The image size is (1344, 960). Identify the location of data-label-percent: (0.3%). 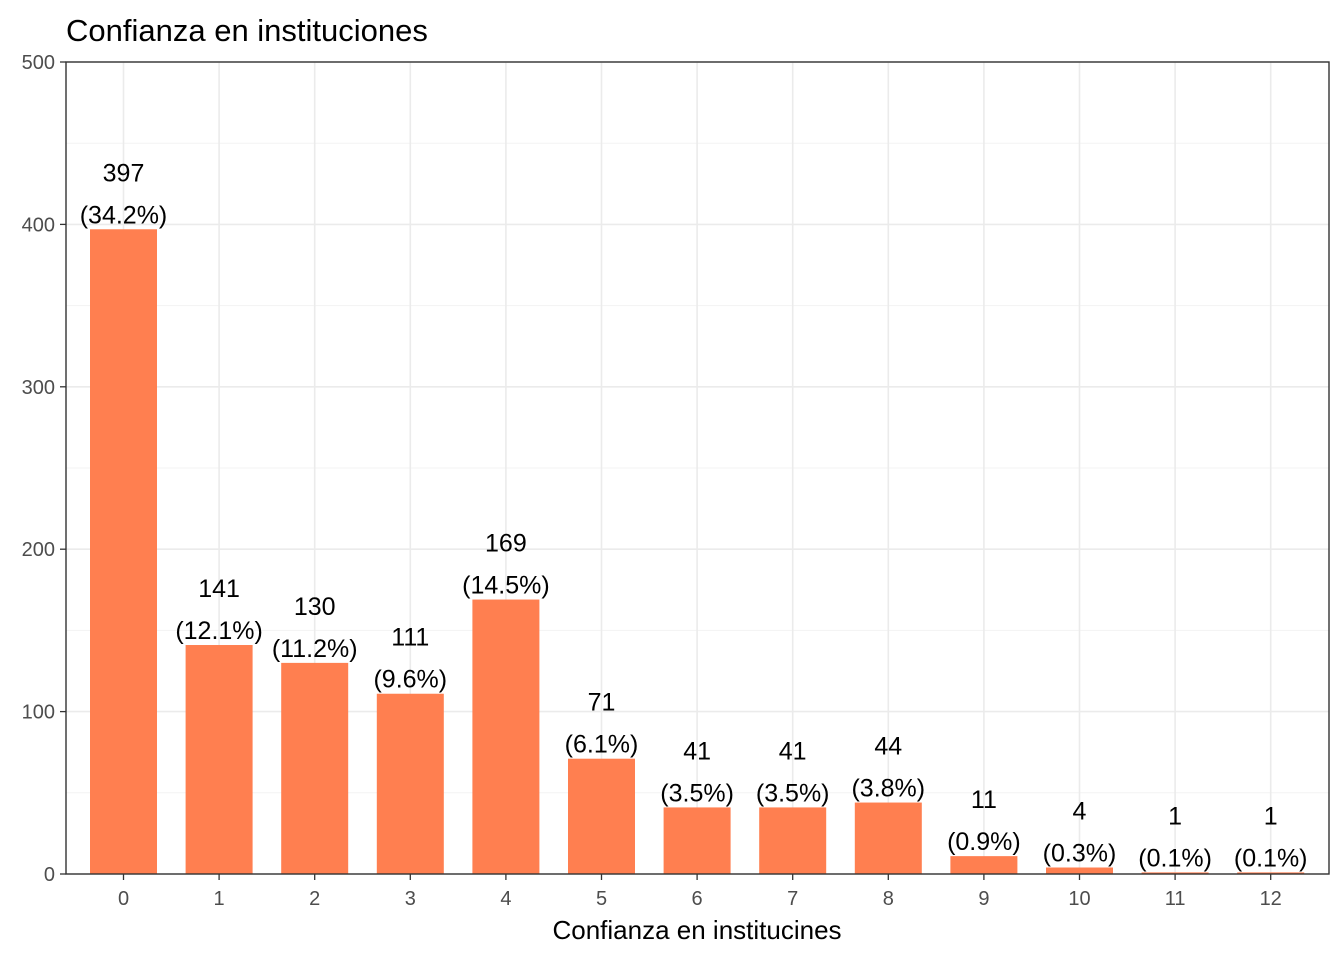
(1080, 854).